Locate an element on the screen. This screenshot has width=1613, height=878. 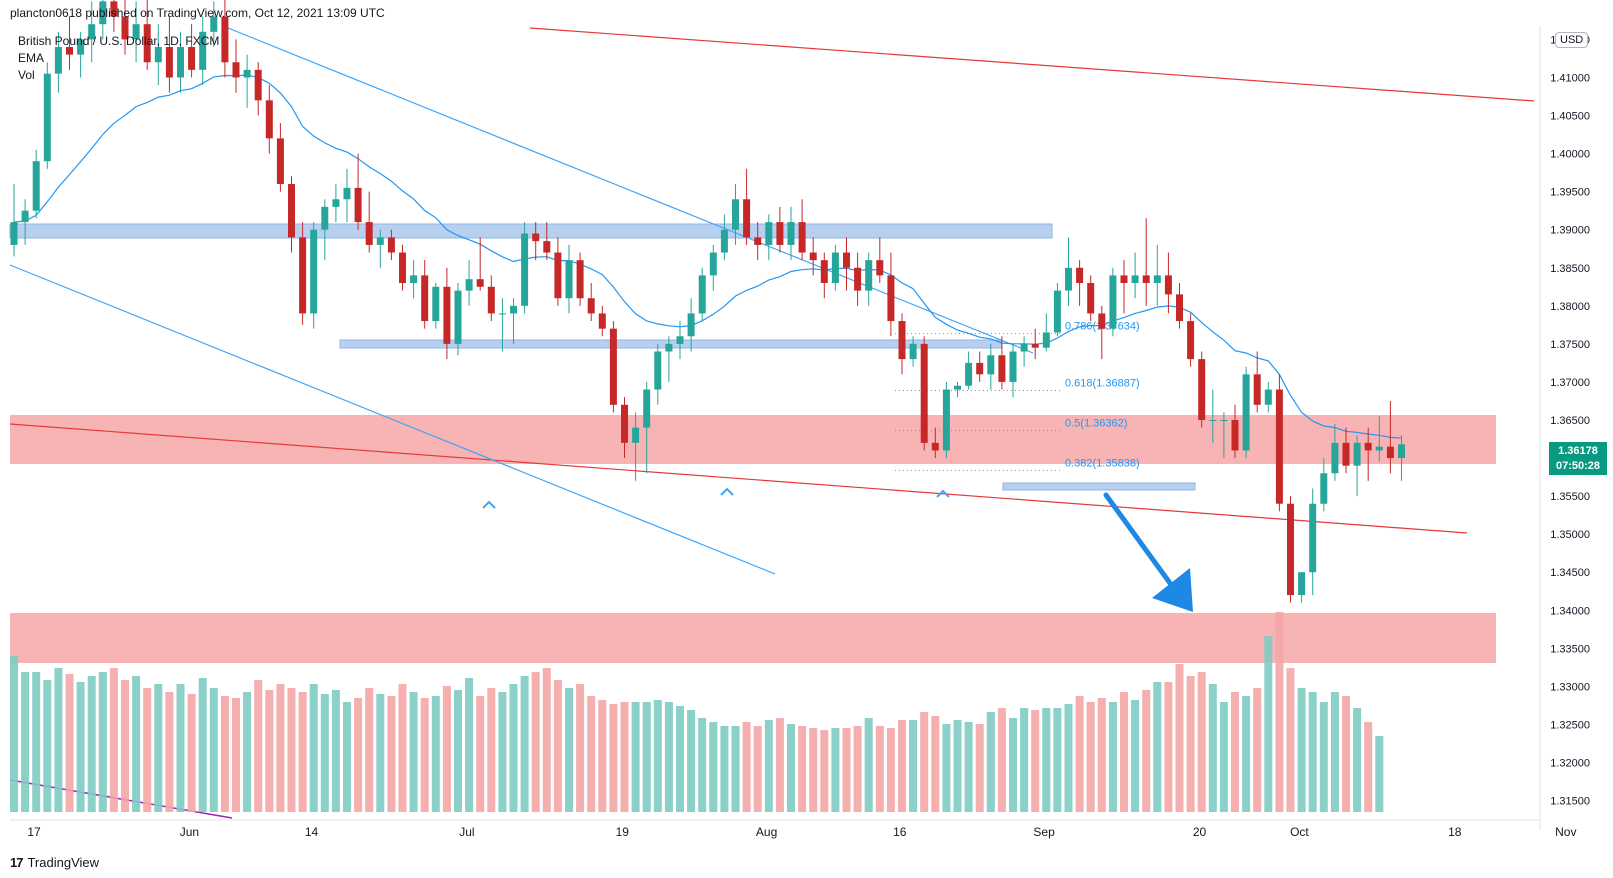
resistance-zone-upper is located at coordinates (753, 439).